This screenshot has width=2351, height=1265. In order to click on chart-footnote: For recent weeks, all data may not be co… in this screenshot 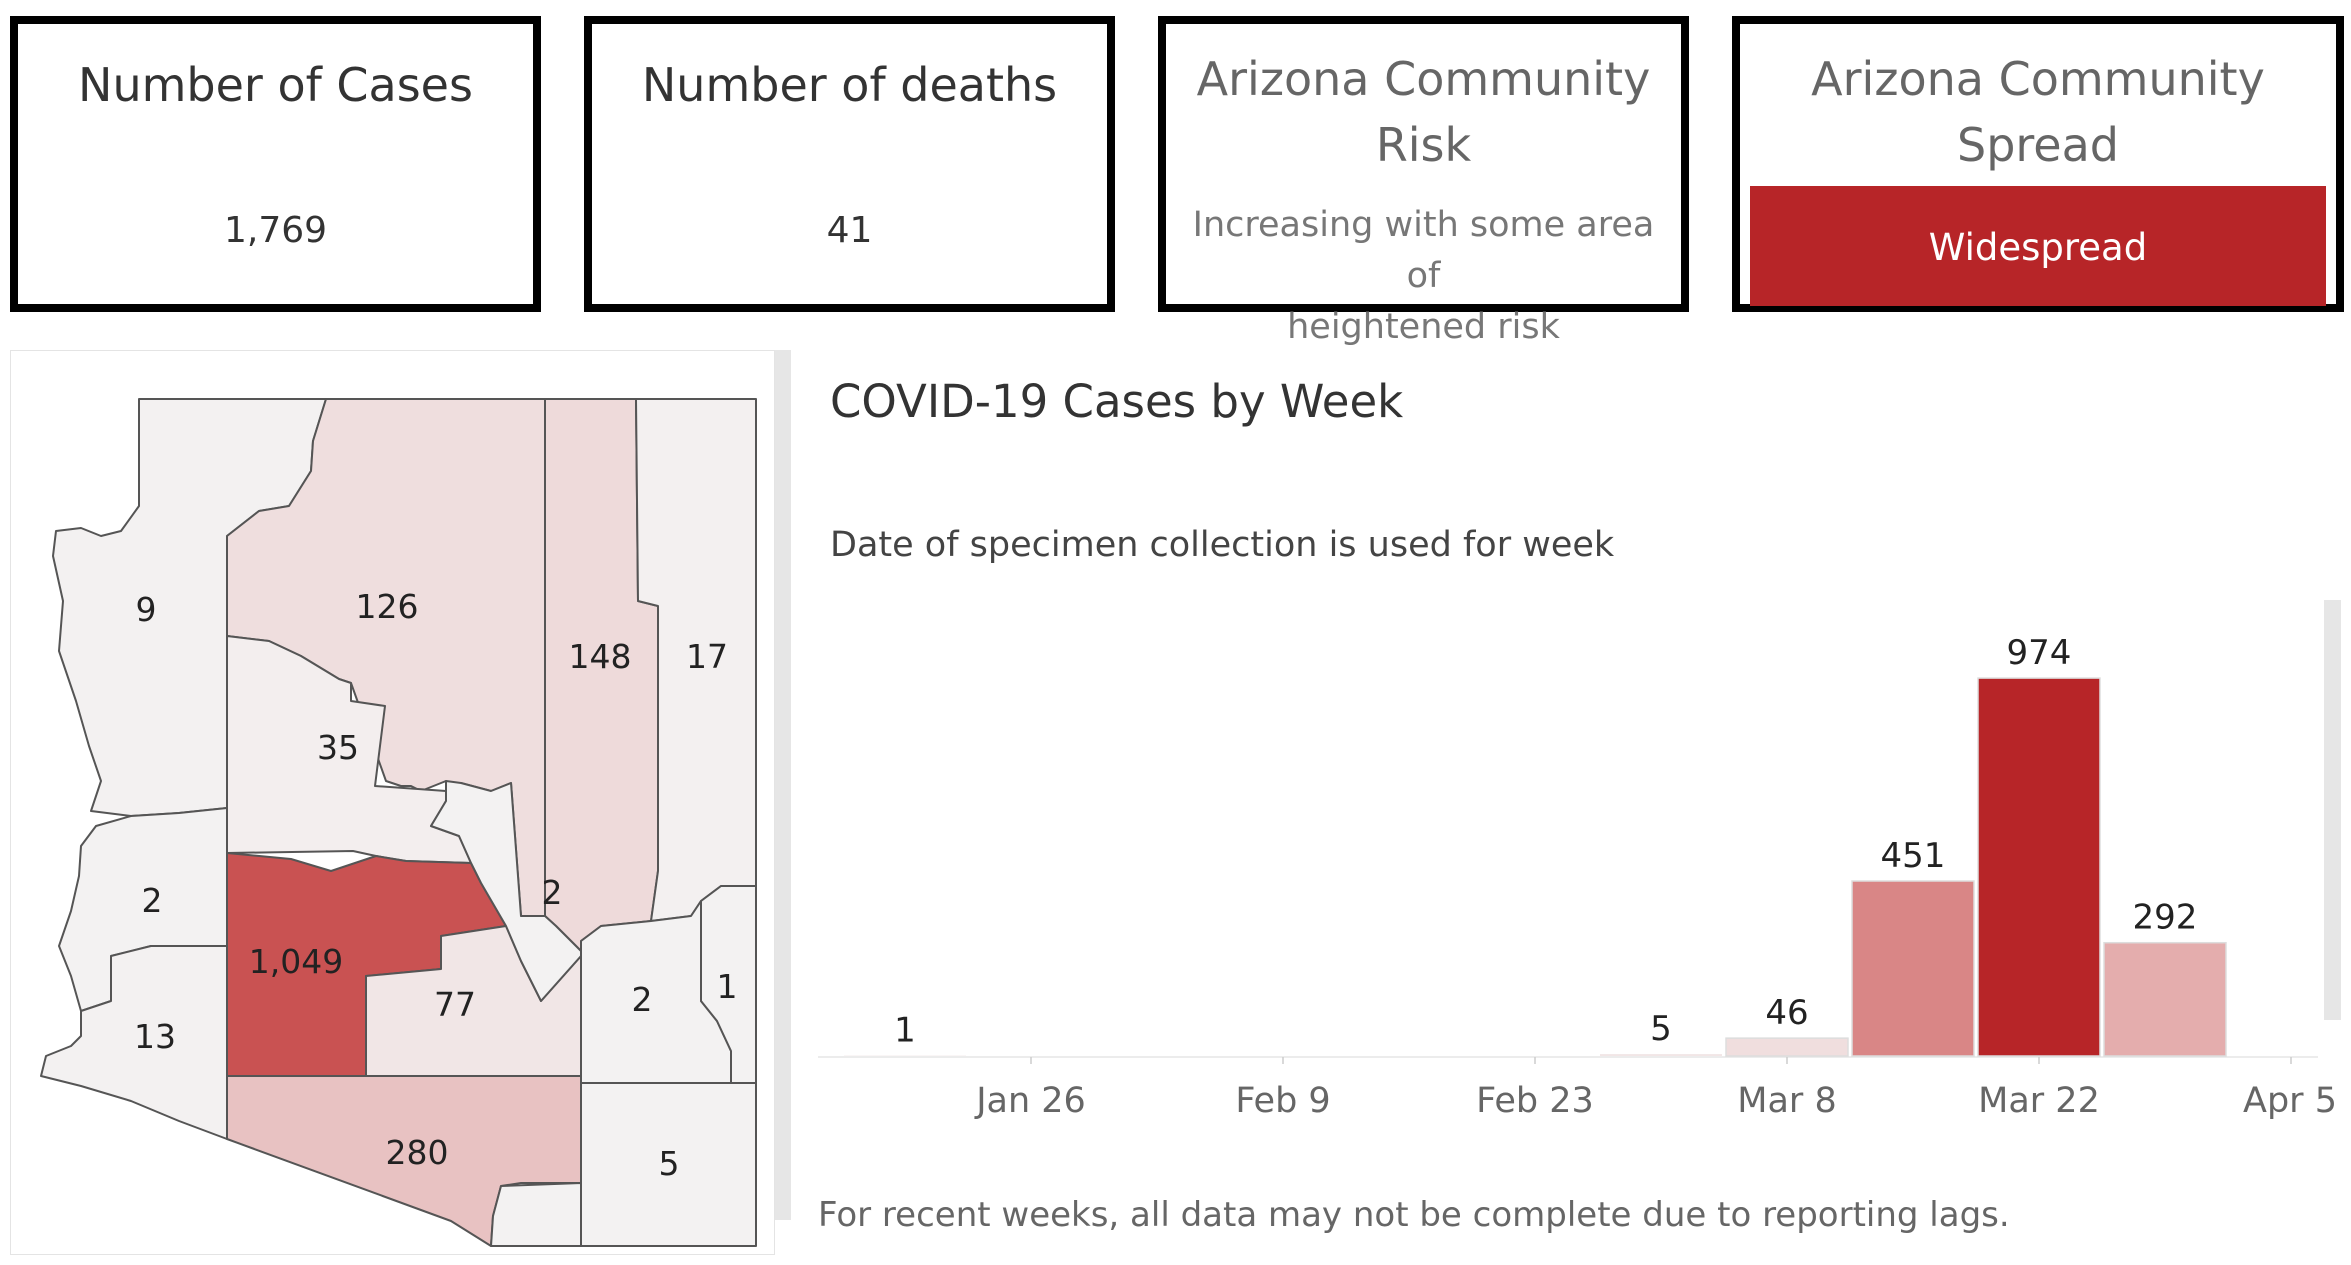, I will do `click(1414, 1215)`.